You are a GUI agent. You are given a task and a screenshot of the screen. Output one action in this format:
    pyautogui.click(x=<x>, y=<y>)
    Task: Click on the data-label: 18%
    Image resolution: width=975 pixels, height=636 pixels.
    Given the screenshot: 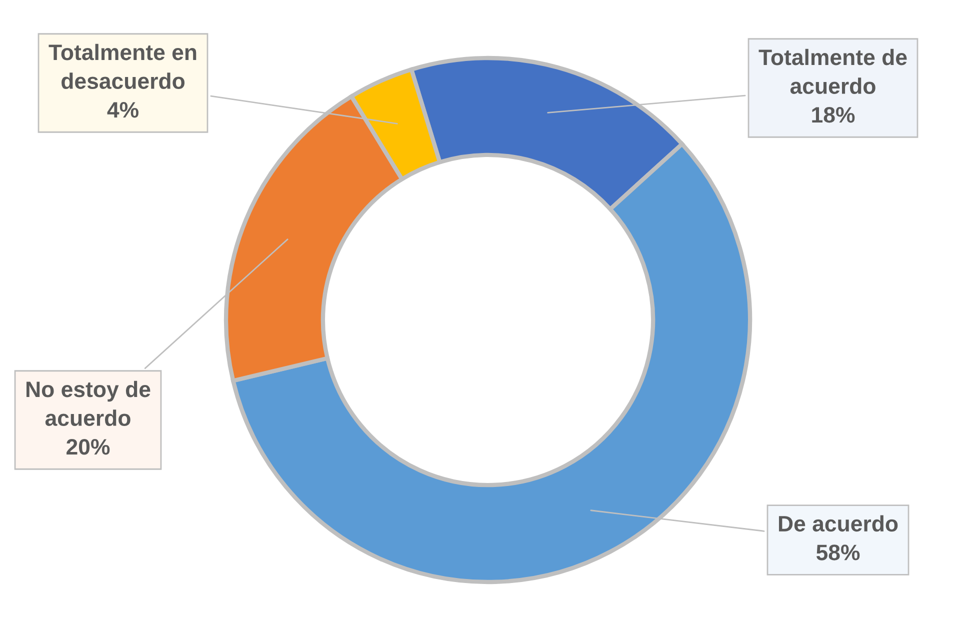 What is the action you would take?
    pyautogui.click(x=833, y=114)
    